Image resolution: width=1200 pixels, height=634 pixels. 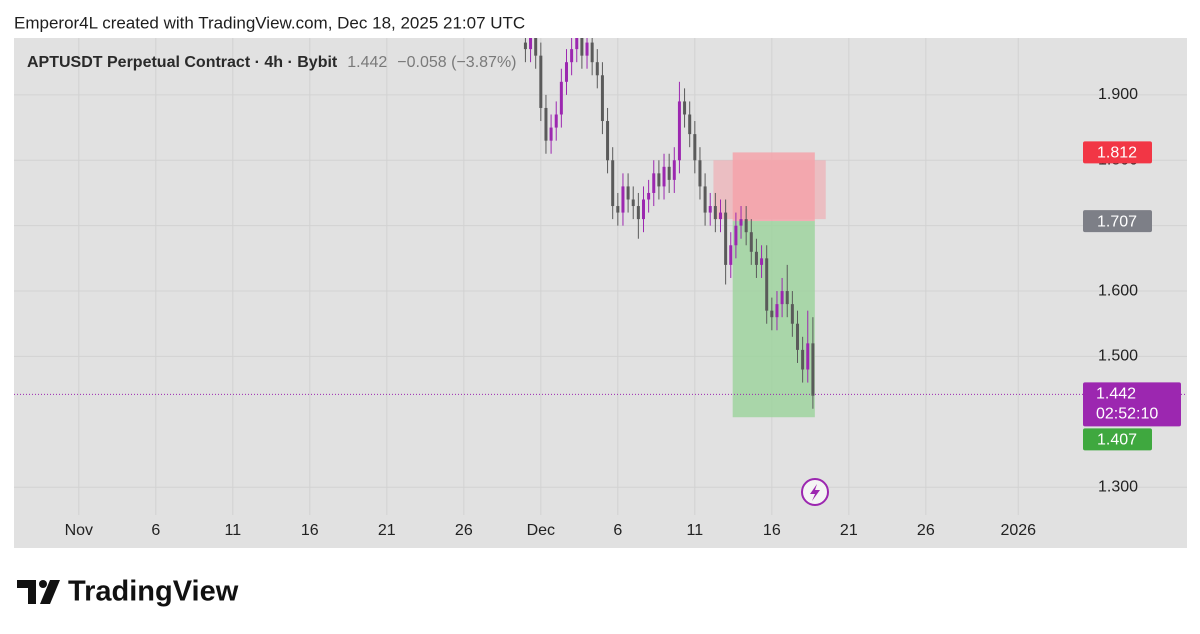 I want to click on stop-badge: 1.812, so click(x=1117, y=153).